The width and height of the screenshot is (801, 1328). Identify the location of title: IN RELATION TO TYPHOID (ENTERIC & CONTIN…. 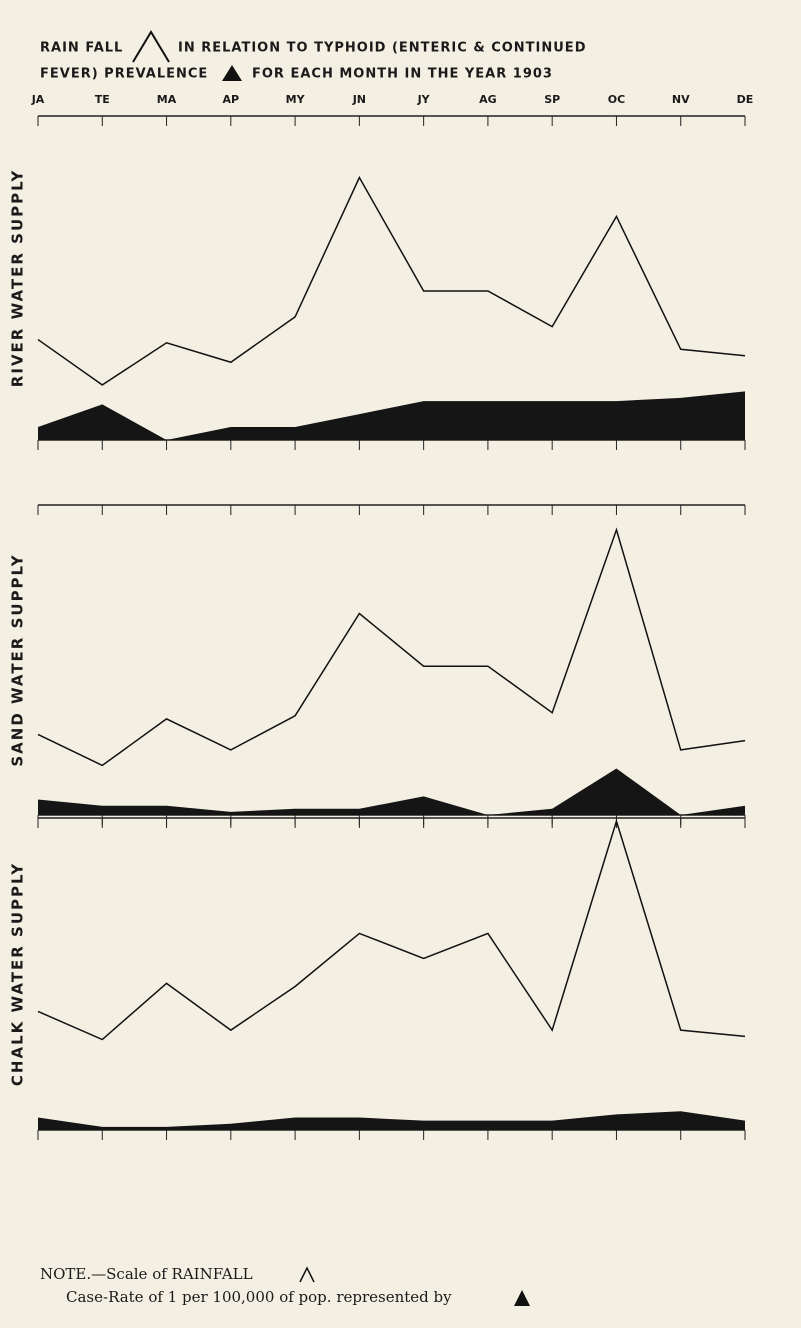
(382, 48).